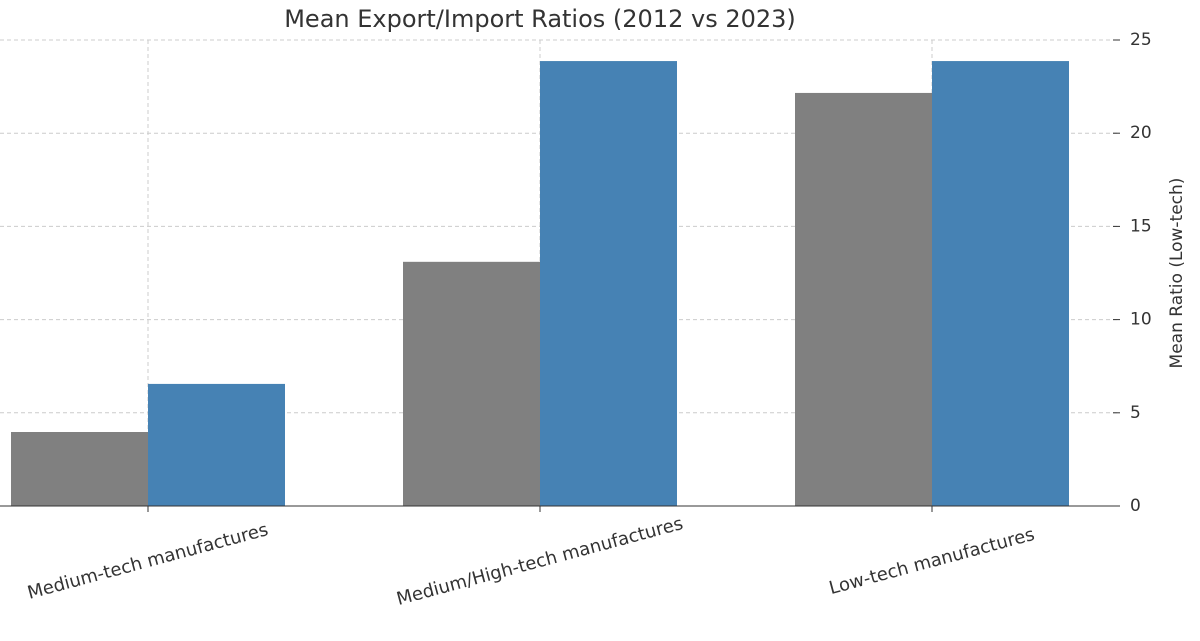 This screenshot has height=641, width=1200. Describe the element at coordinates (1177, 273) in the screenshot. I see `y-axis-label: Mean Ratio (Low-tech)` at that location.